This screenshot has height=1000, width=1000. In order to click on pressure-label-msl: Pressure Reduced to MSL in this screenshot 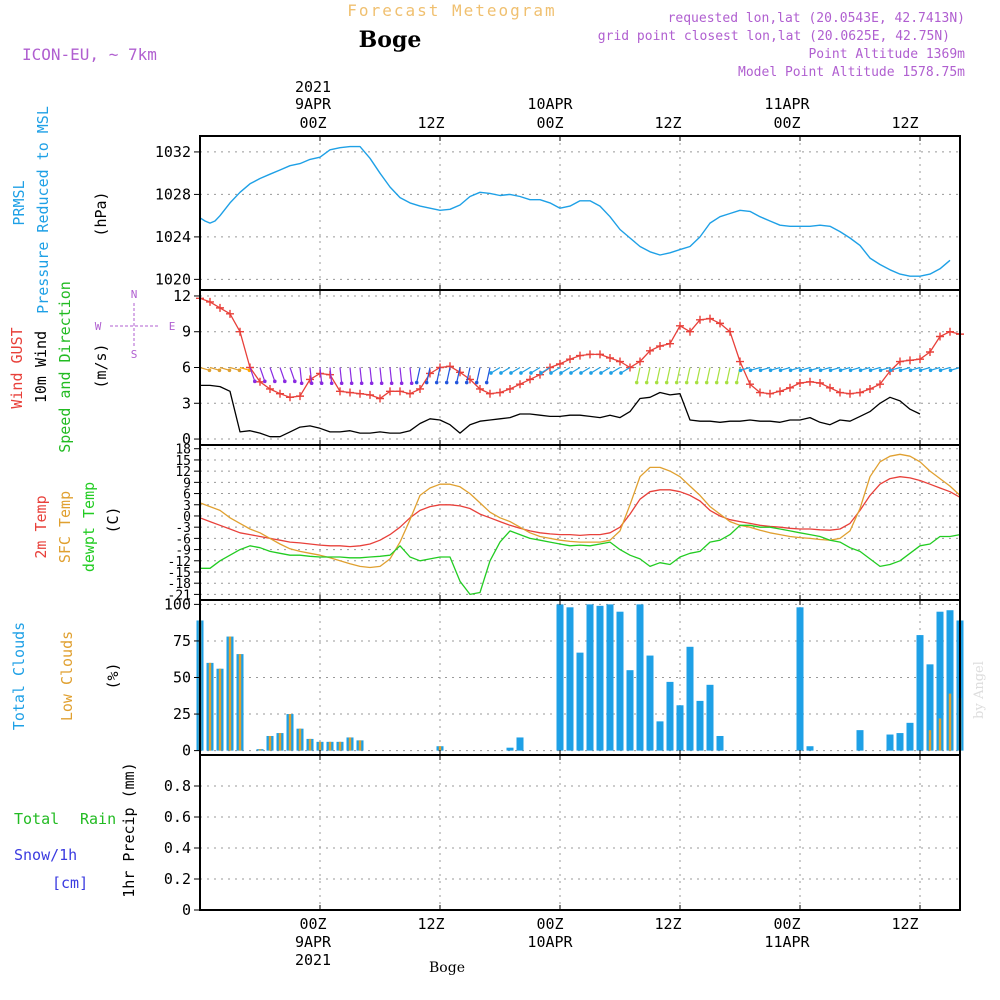, I will do `click(43, 210)`.